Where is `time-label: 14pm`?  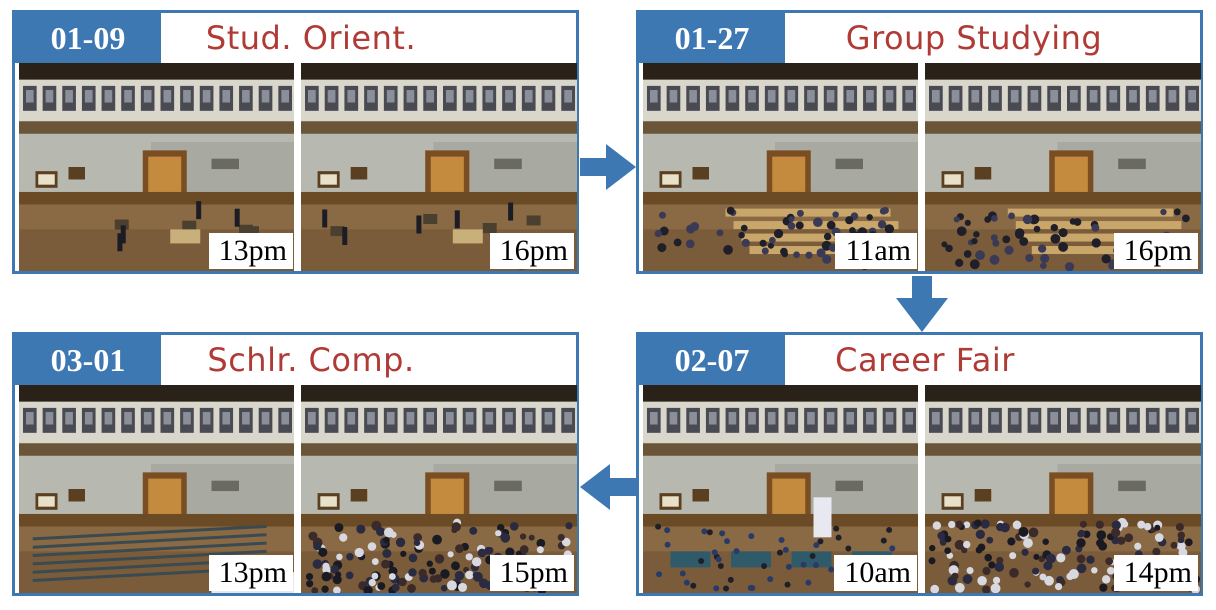 time-label: 14pm is located at coordinates (1155, 573).